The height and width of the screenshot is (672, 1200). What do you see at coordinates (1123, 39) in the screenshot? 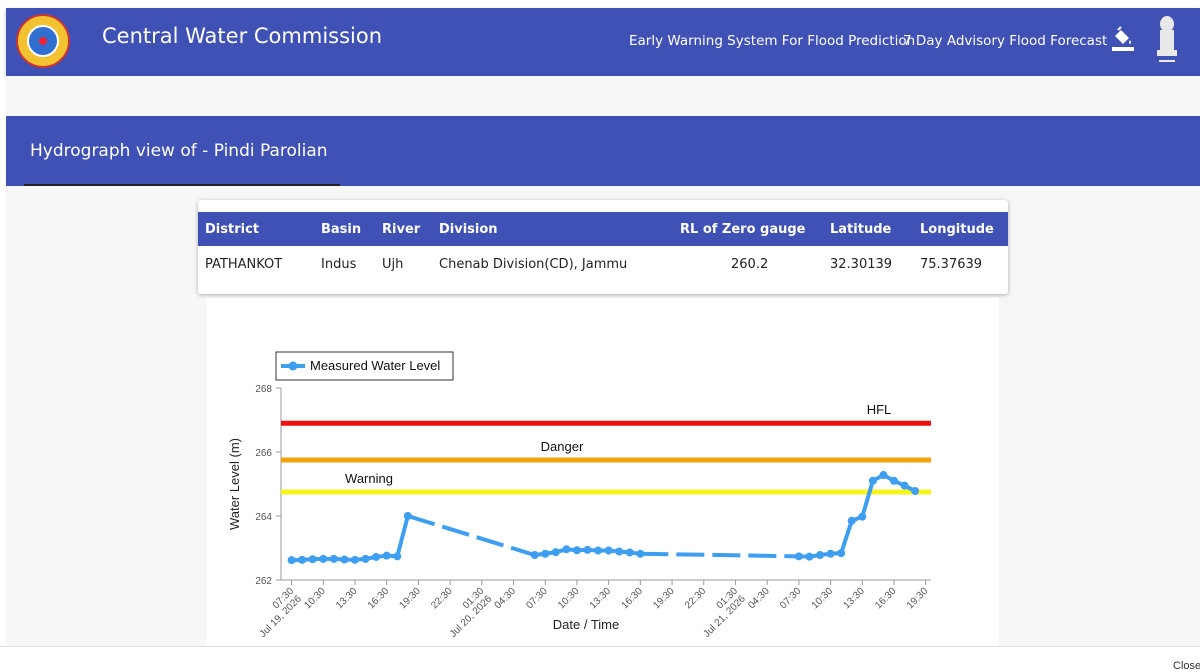
I see `paint-bucket-icon` at bounding box center [1123, 39].